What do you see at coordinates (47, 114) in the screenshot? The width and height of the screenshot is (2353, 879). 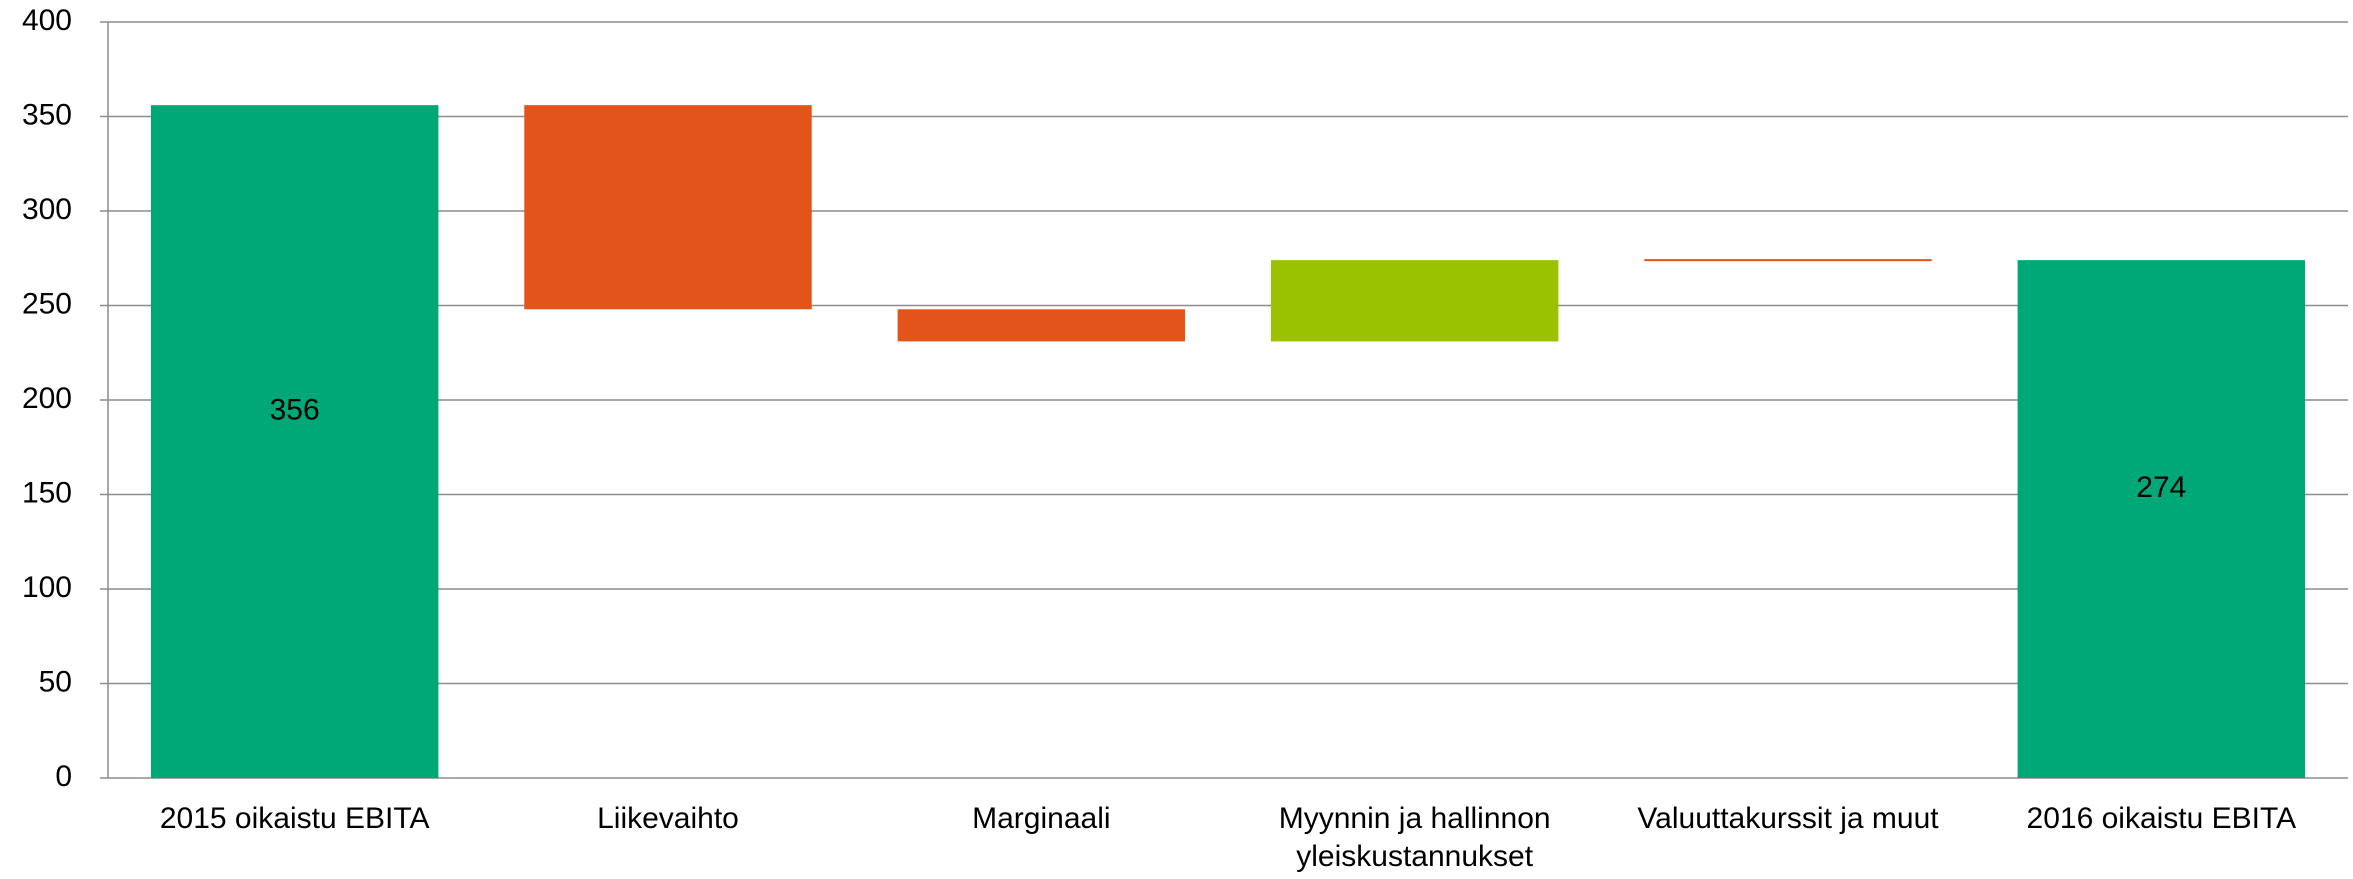 I see `y-tick-label: 350` at bounding box center [47, 114].